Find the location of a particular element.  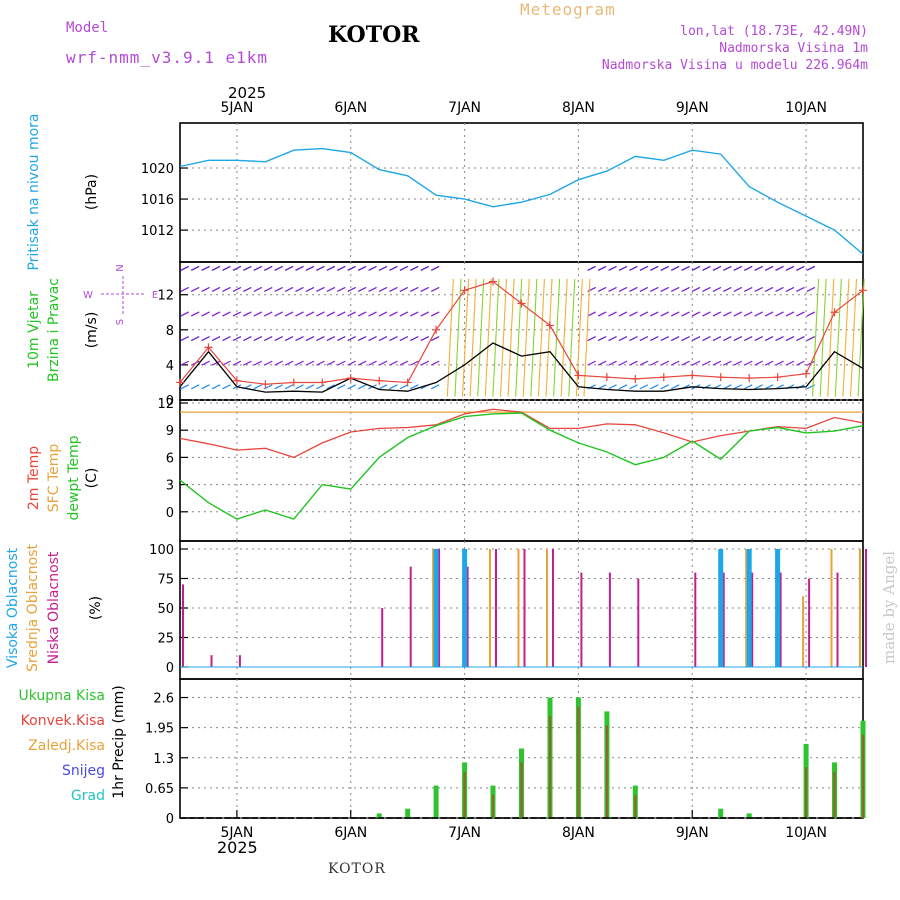

model-label: Model is located at coordinates (87, 28).